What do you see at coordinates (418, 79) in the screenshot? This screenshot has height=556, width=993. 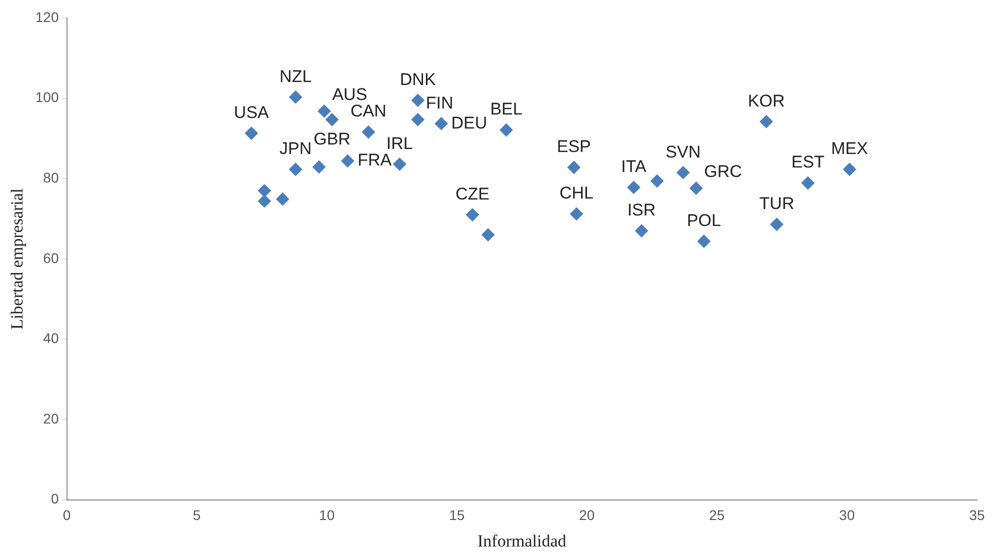 I see `annotation: DNK` at bounding box center [418, 79].